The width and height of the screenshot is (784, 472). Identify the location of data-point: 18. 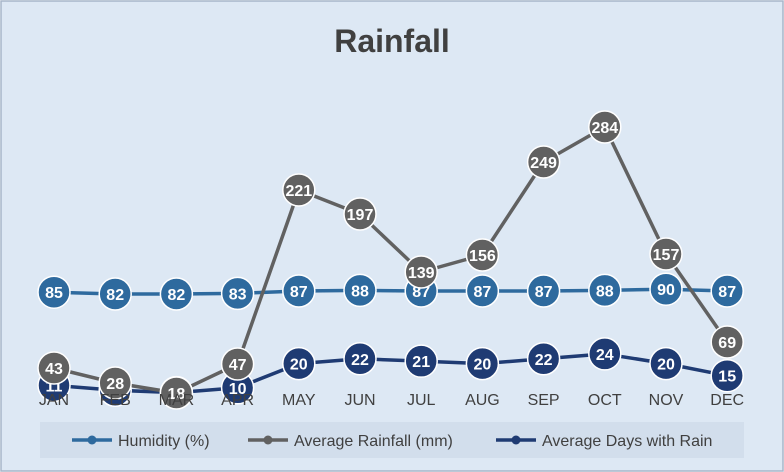
(176, 393).